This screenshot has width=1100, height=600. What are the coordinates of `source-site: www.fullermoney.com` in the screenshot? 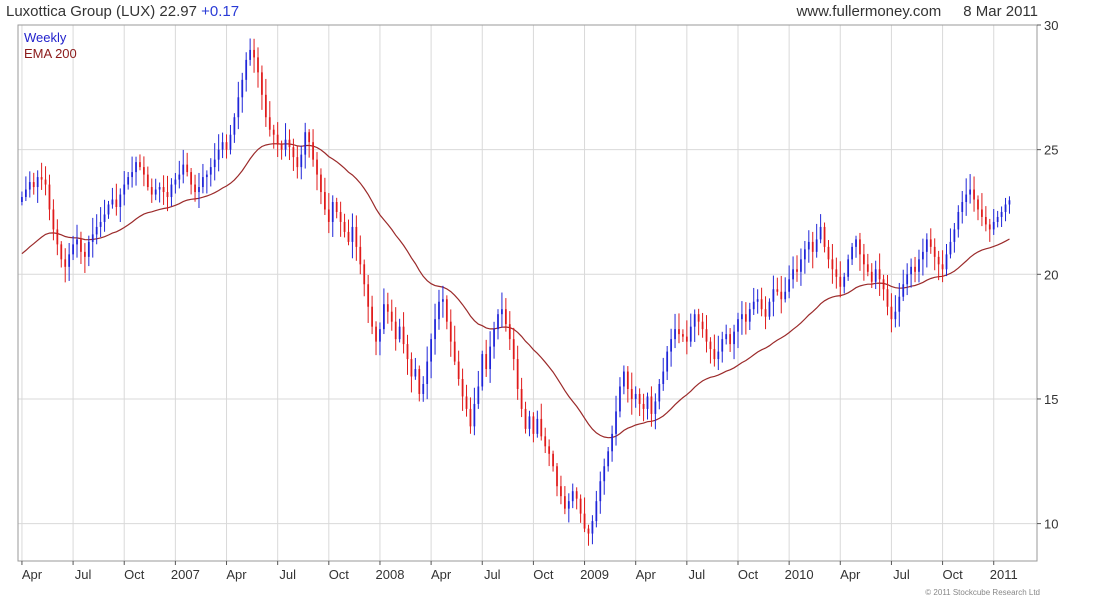 It's located at (869, 11).